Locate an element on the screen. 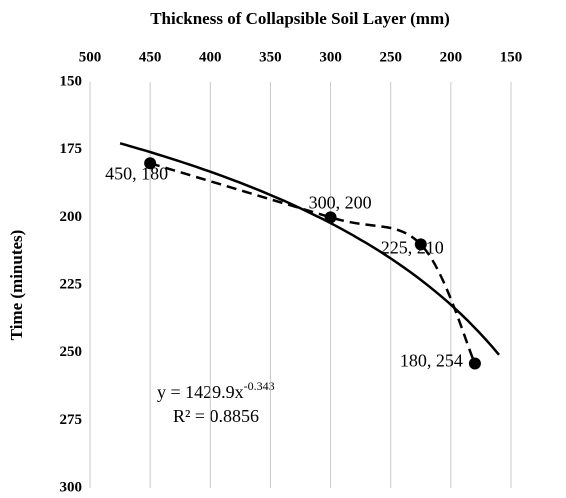 Image resolution: width=566 pixels, height=498 pixels. y-tick-label: 150 is located at coordinates (71, 81).